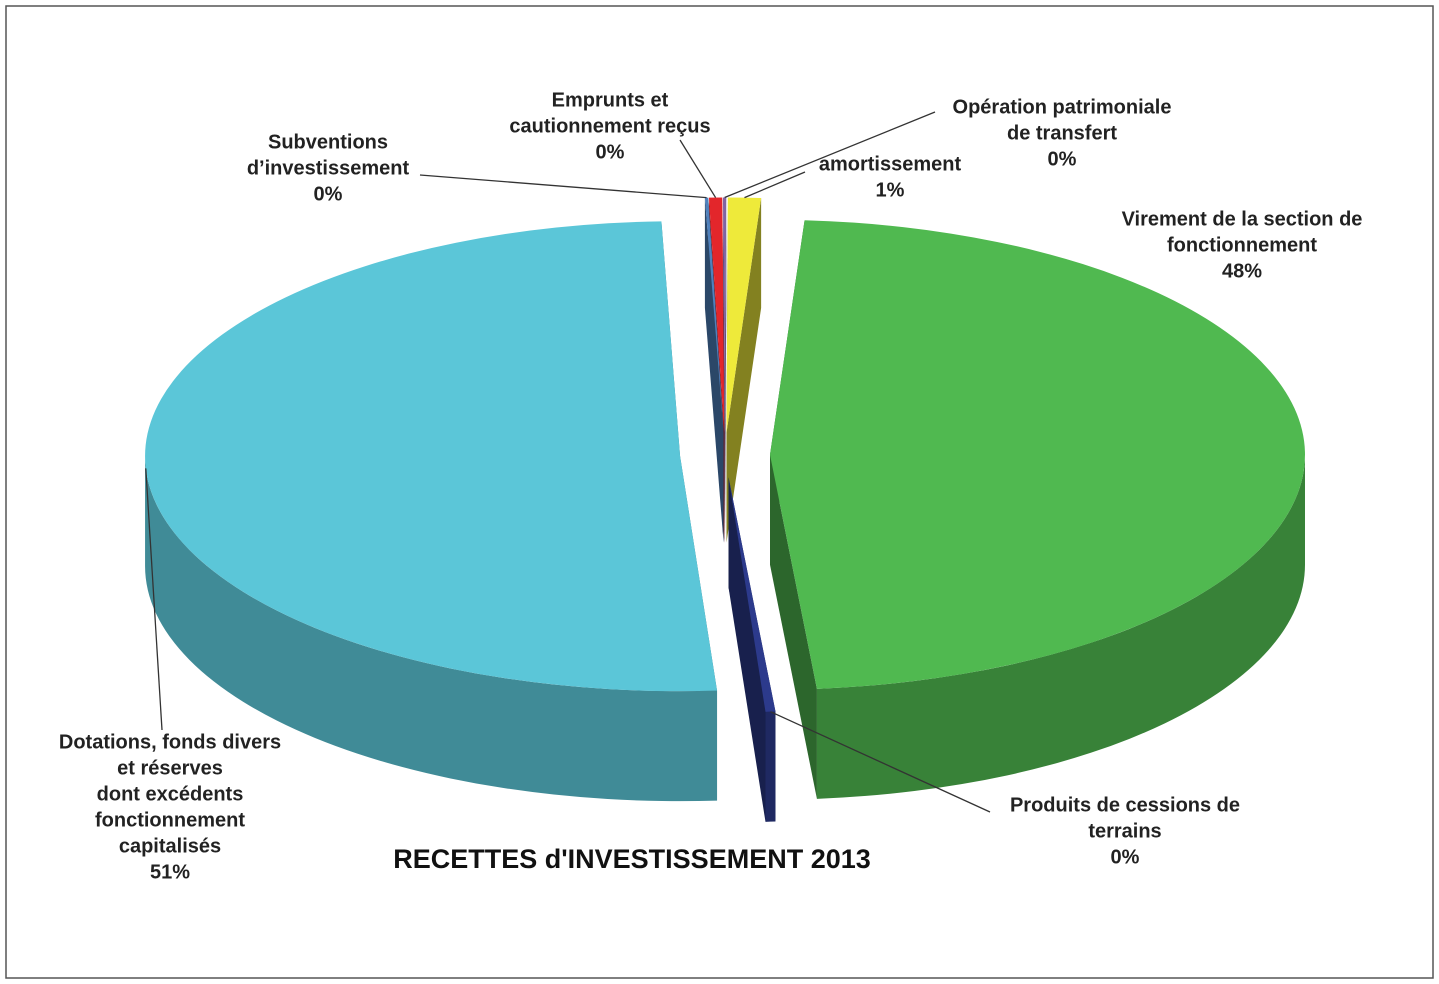 This screenshot has height=984, width=1439. Describe the element at coordinates (328, 168) in the screenshot. I see `slice-label: d’investissement` at that location.